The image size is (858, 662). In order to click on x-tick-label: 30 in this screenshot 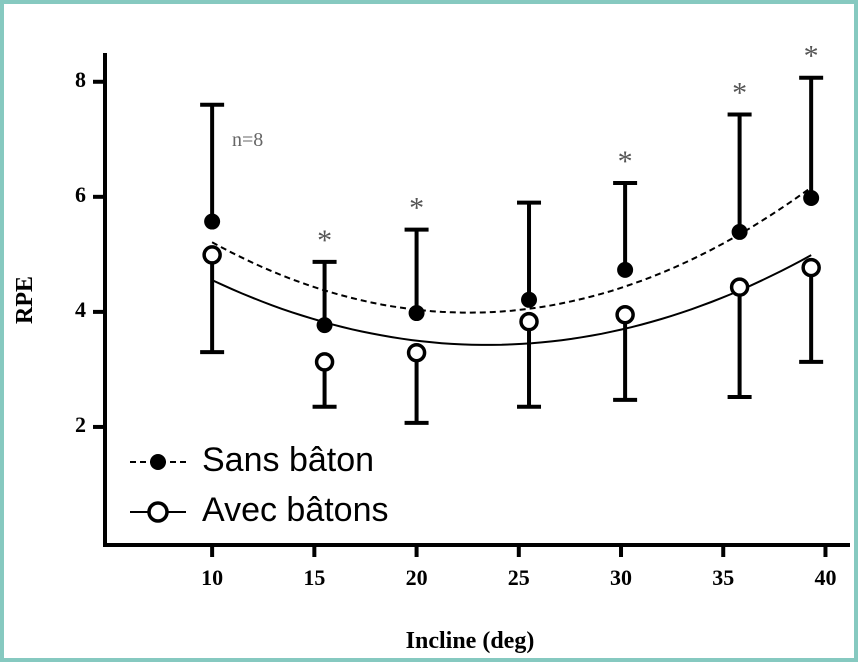, I will do `click(621, 577)`.